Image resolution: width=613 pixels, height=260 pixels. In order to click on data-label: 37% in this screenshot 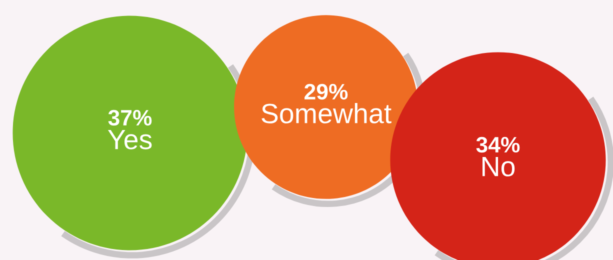, I will do `click(130, 118)`.